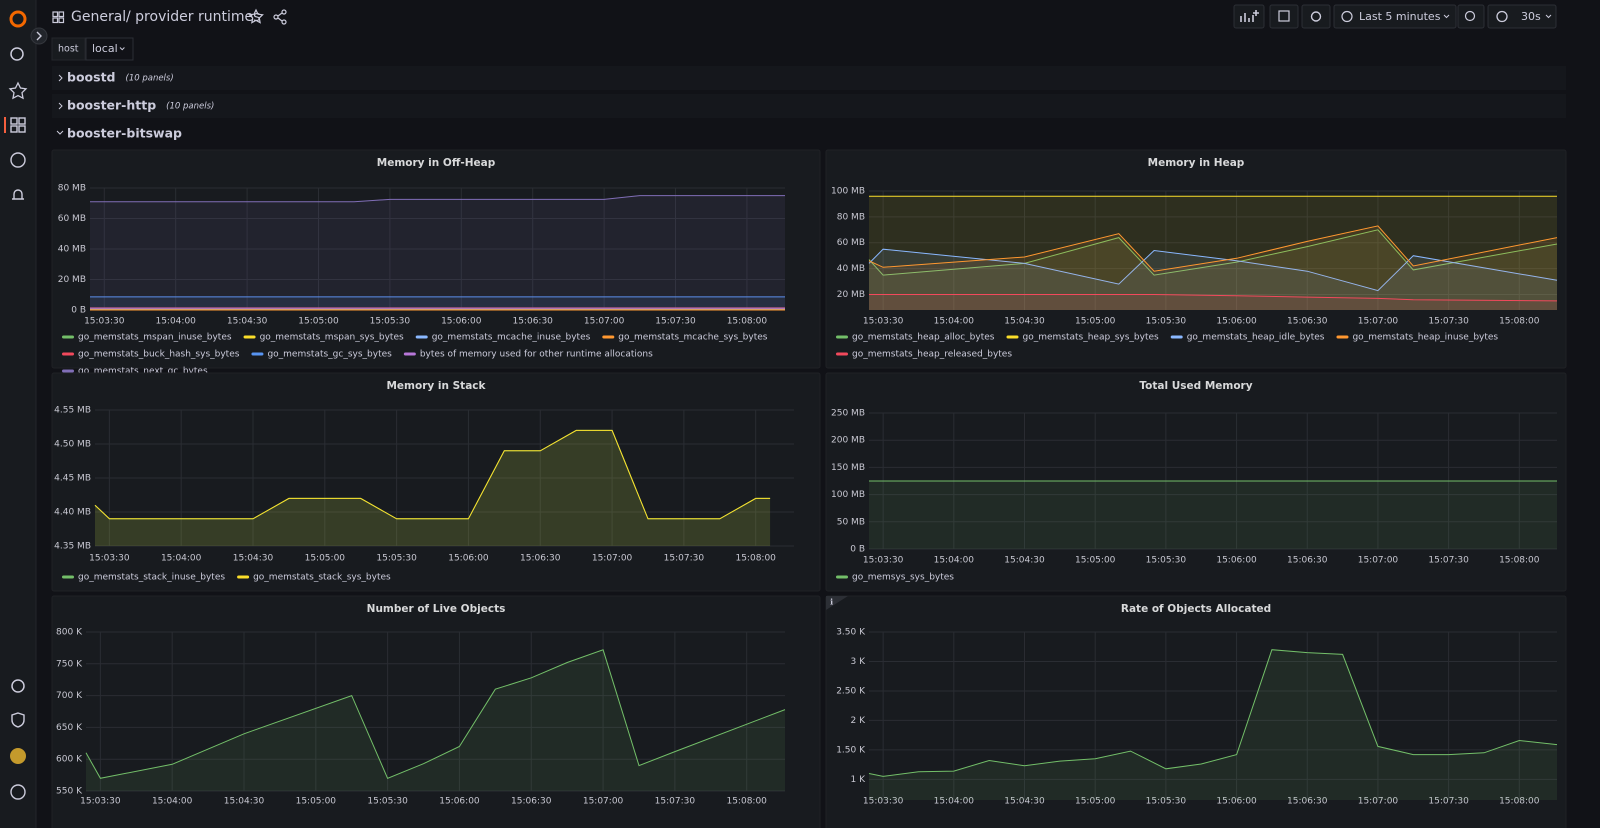 The width and height of the screenshot is (1600, 828). Describe the element at coordinates (1090, 338) in the screenshot. I see `legend-label: go_memstats_heap_sys_bytes` at that location.